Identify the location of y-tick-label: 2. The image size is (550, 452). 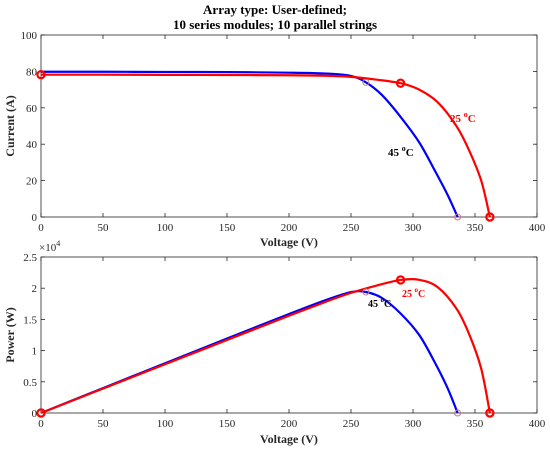
(35, 289).